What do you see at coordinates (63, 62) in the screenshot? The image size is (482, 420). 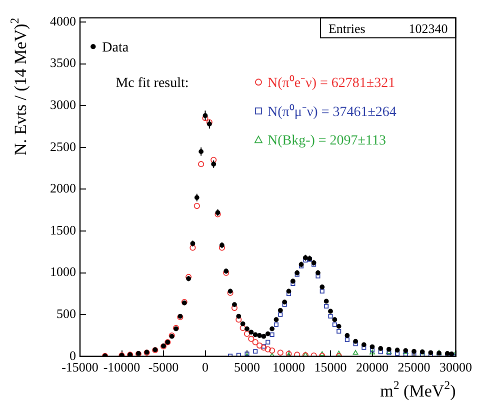 I see `y-tick-label: 3500` at bounding box center [63, 62].